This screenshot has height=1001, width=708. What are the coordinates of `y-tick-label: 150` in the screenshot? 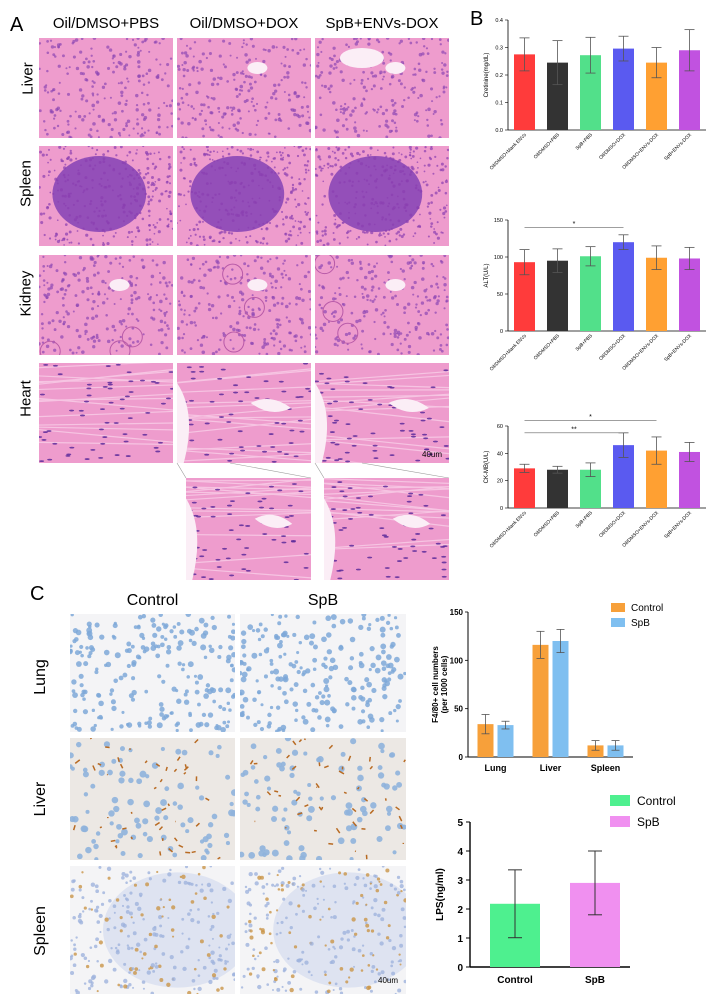 It's located at (457, 612).